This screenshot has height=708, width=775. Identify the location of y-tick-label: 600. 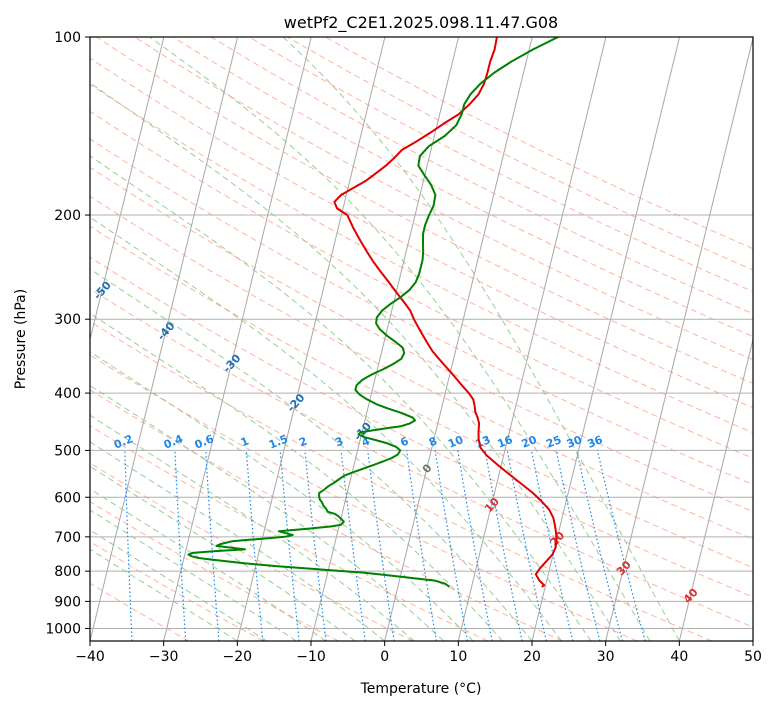
(67, 498).